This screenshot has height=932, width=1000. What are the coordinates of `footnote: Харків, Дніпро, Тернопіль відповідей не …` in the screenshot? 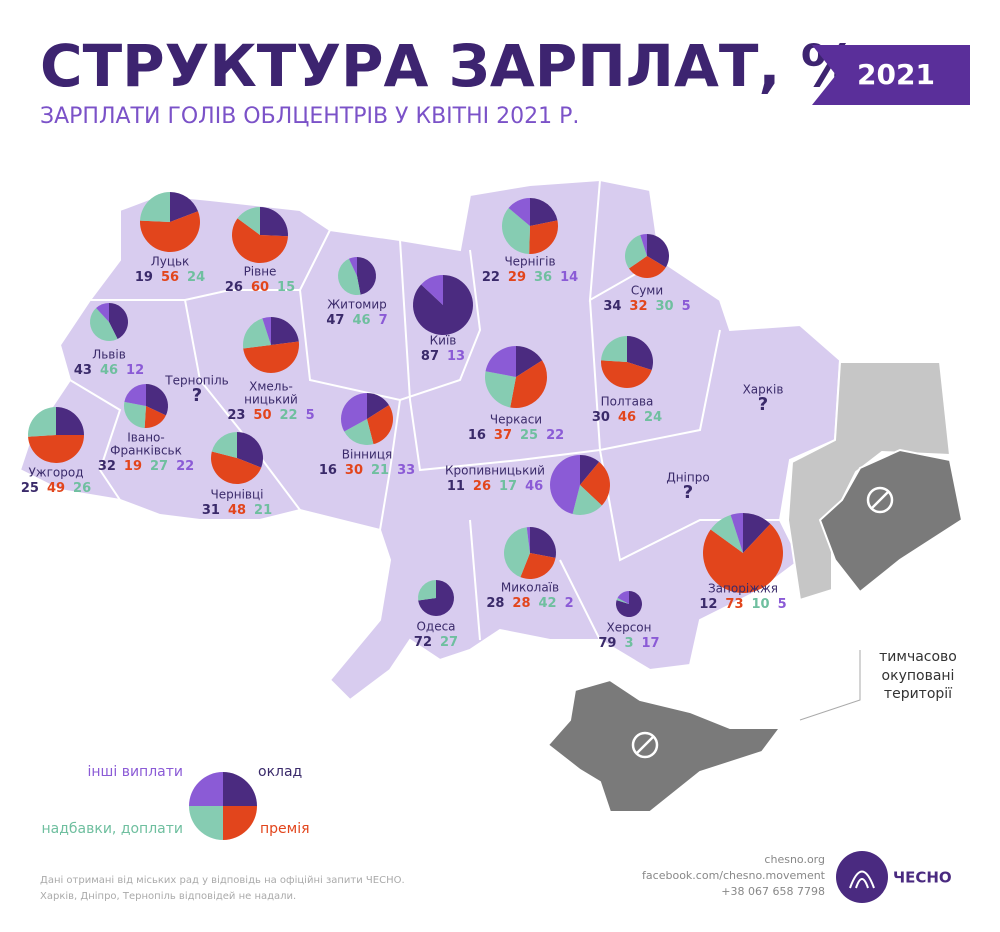 It's located at (168, 896).